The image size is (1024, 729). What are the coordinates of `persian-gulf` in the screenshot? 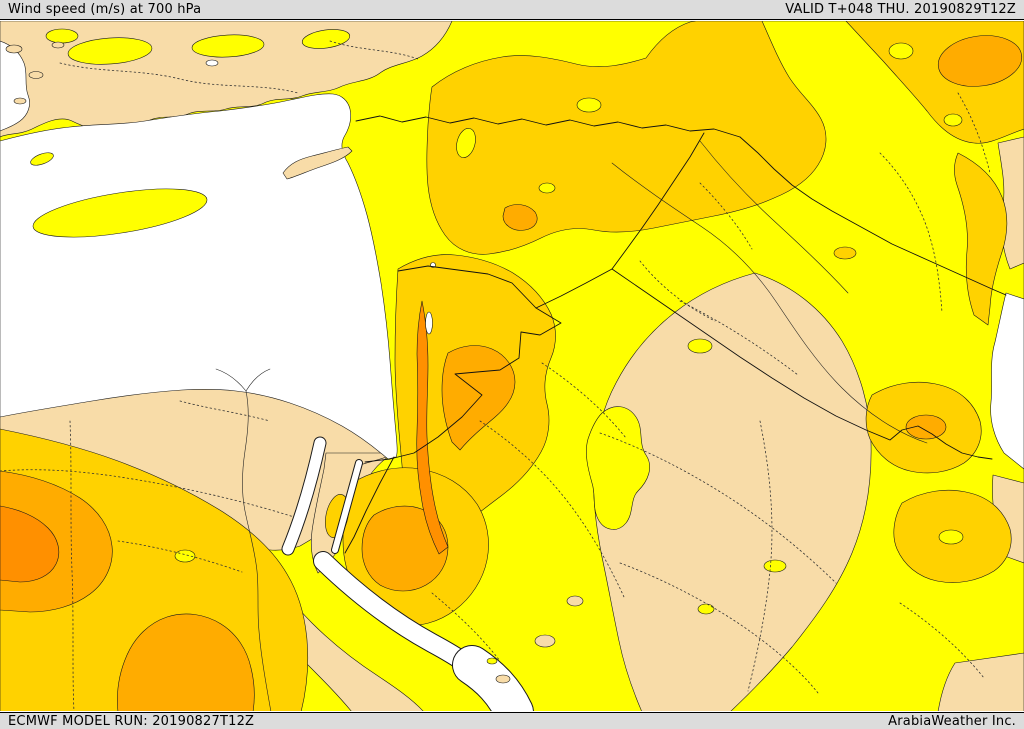 It's located at (1007, 381).